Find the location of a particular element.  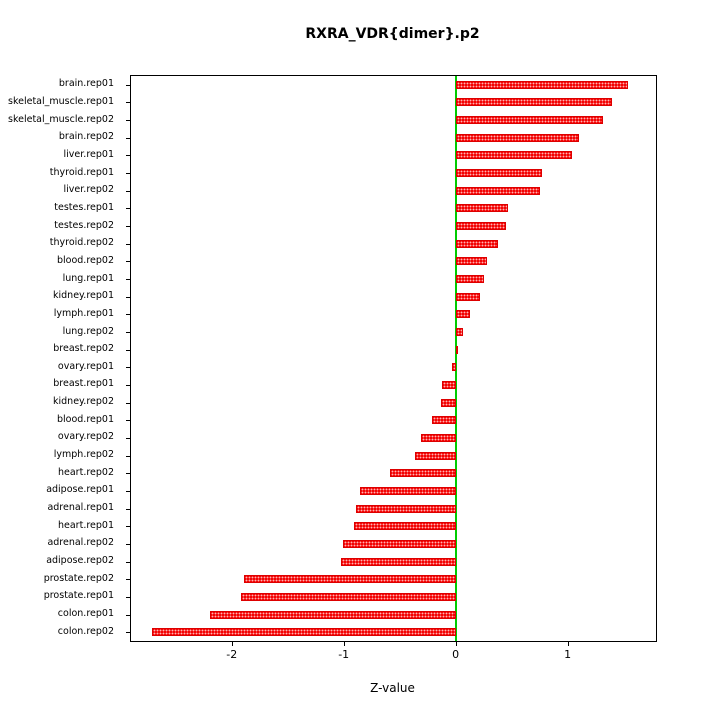

y-label-ovary.rep02: ovary.rep02 is located at coordinates (85, 437).